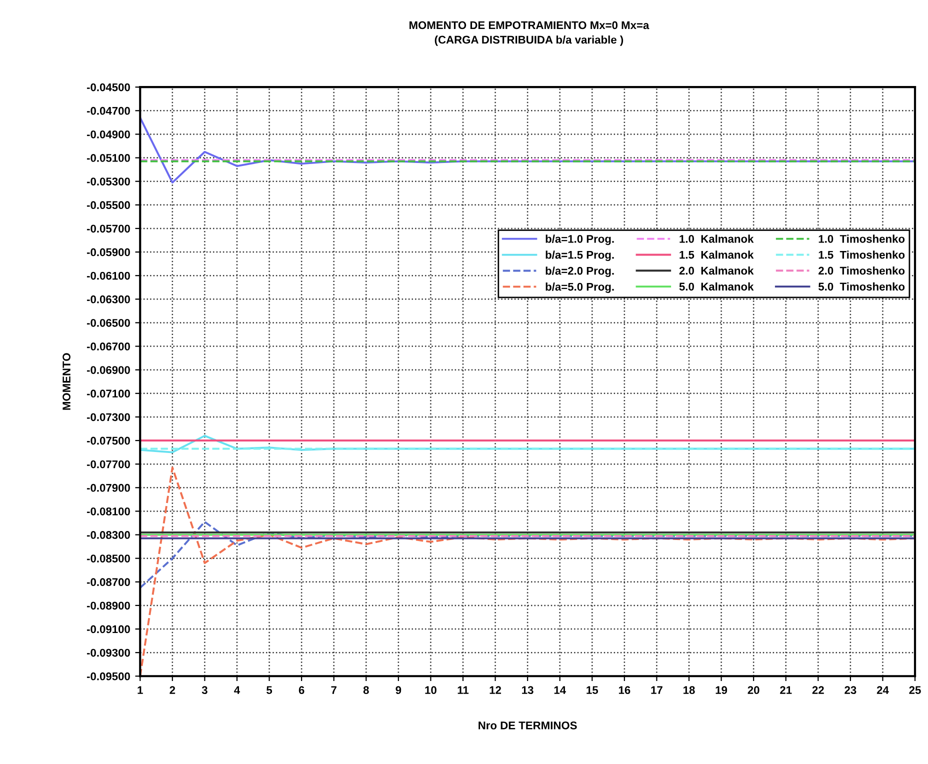 This screenshot has width=928, height=764. What do you see at coordinates (108, 110) in the screenshot?
I see `y-tick-label: -0.04700` at bounding box center [108, 110].